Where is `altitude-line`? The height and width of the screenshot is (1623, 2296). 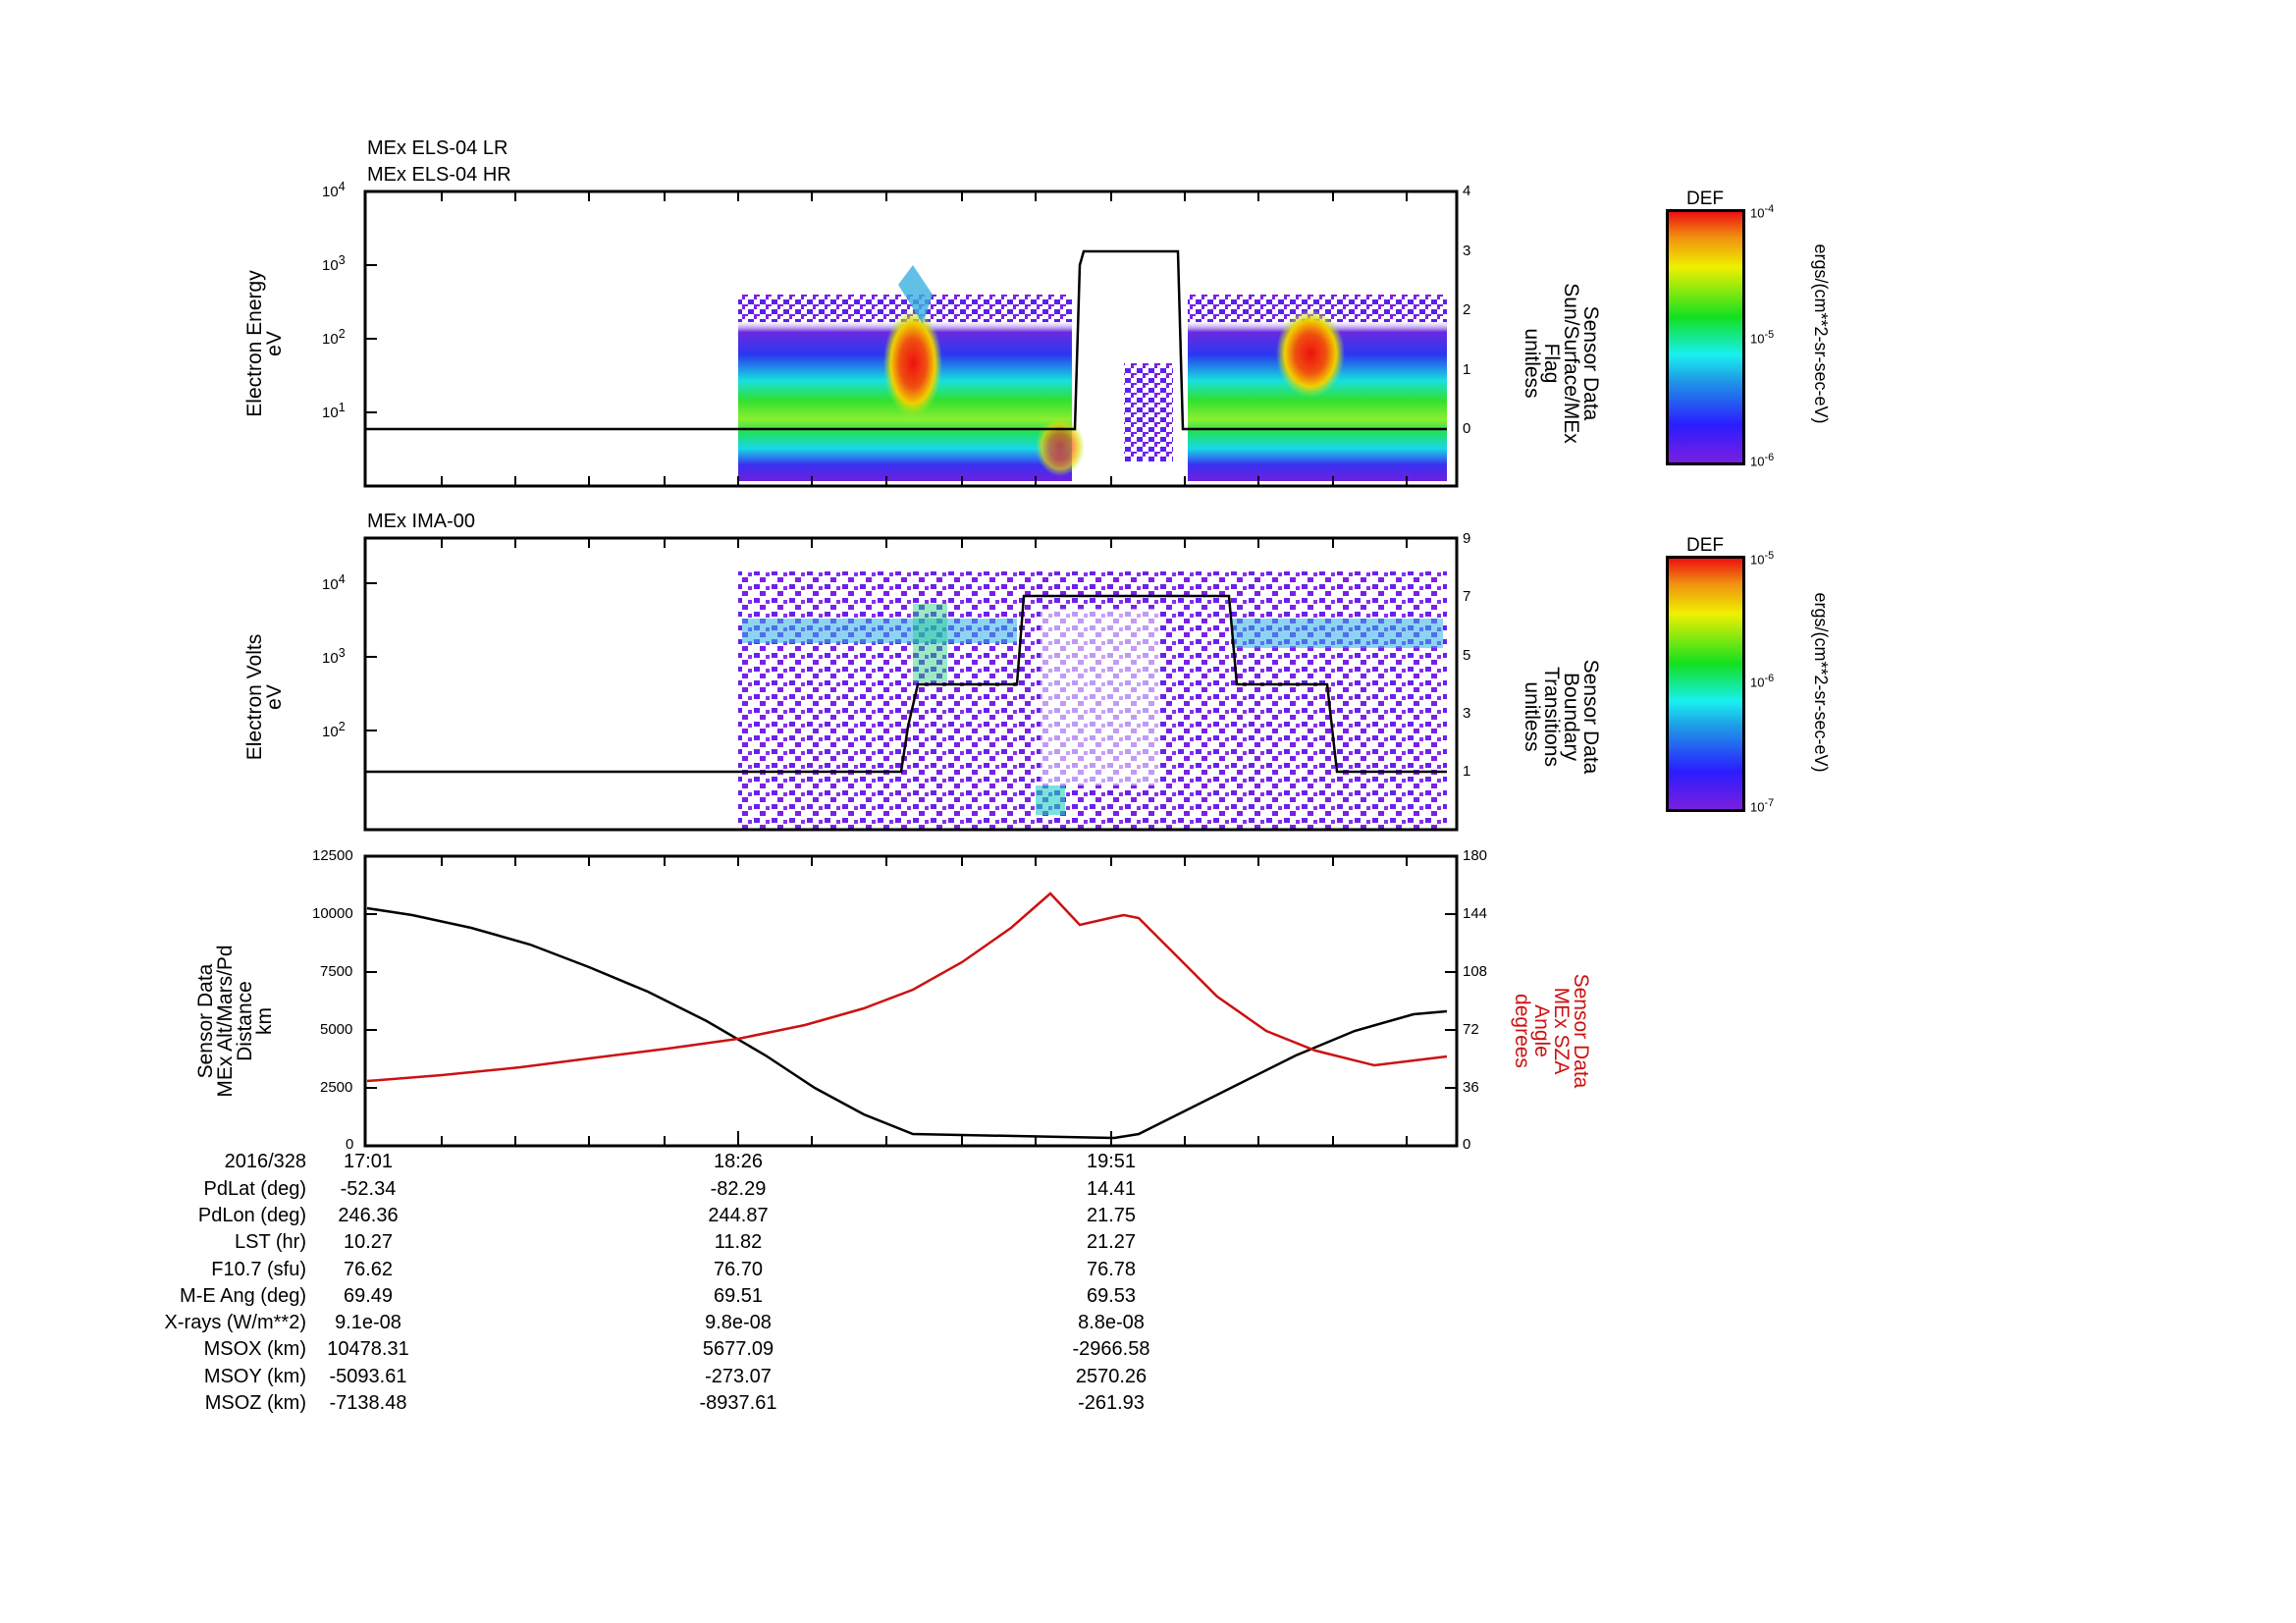
altitude-line is located at coordinates (907, 1023).